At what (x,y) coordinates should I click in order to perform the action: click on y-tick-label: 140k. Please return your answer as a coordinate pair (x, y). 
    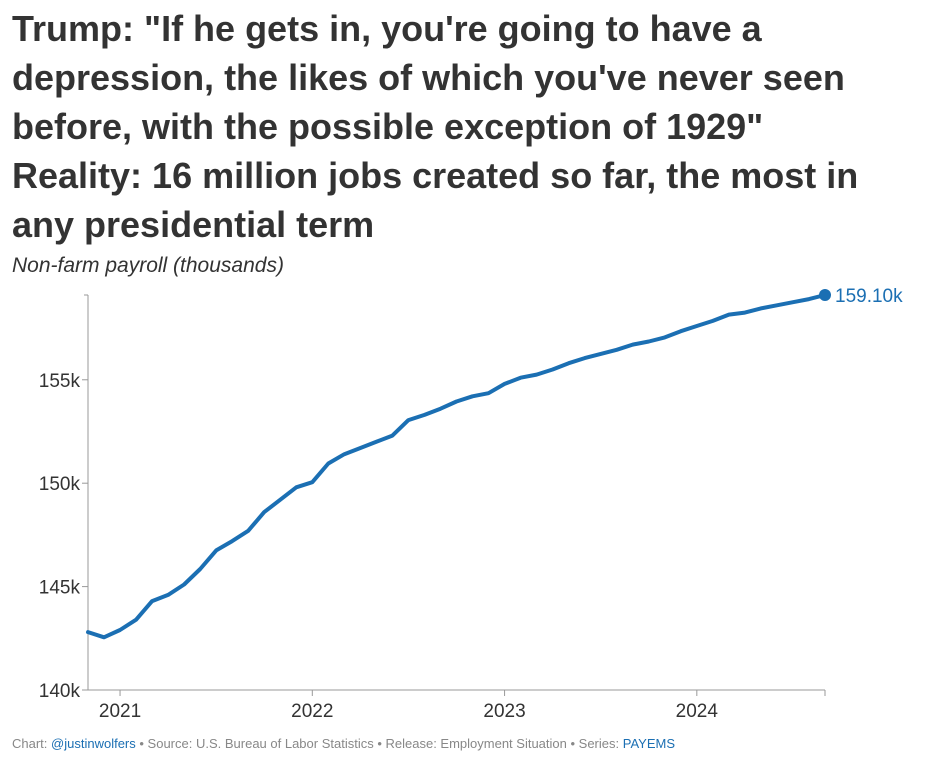
    Looking at the image, I should click on (60, 691).